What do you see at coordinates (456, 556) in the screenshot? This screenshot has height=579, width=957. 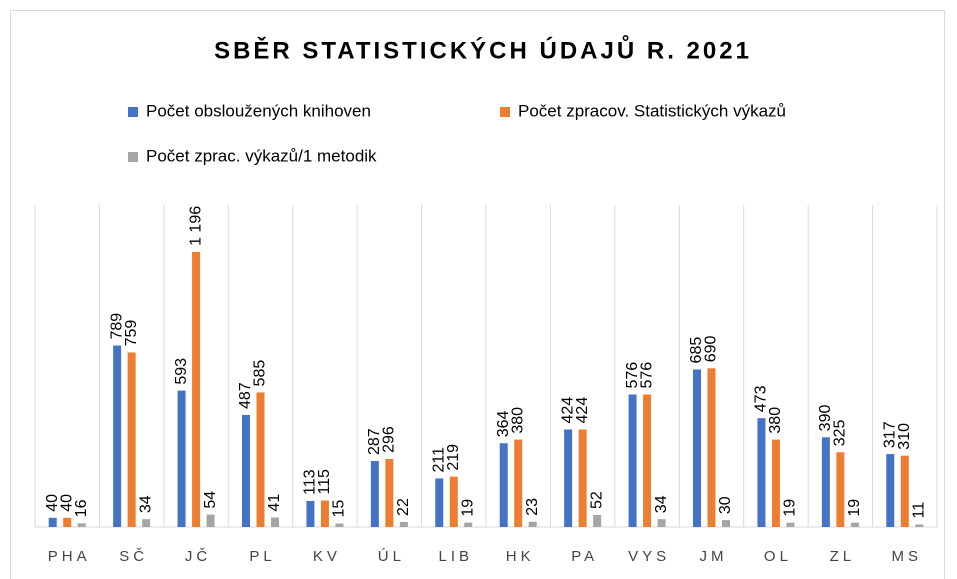 I see `x-tick-label: LIB` at bounding box center [456, 556].